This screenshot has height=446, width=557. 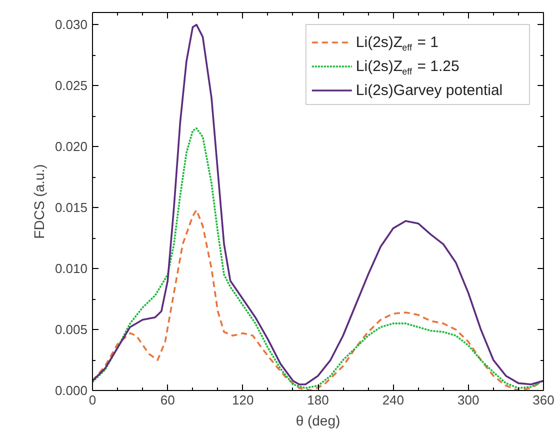 I want to click on x-tick-label: 360, so click(x=543, y=400).